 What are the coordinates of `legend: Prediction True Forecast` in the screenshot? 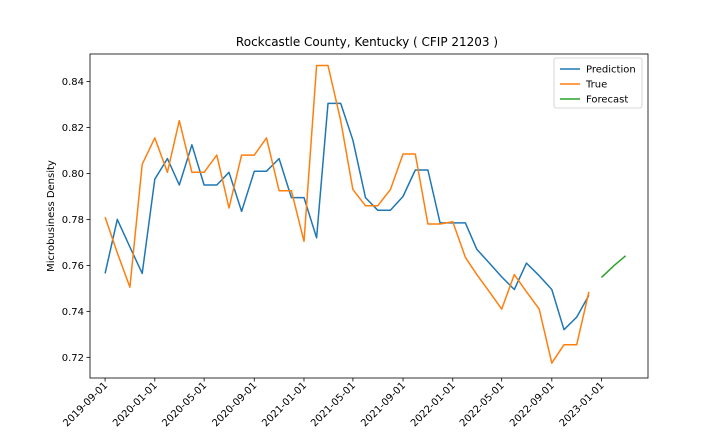 It's located at (598, 83).